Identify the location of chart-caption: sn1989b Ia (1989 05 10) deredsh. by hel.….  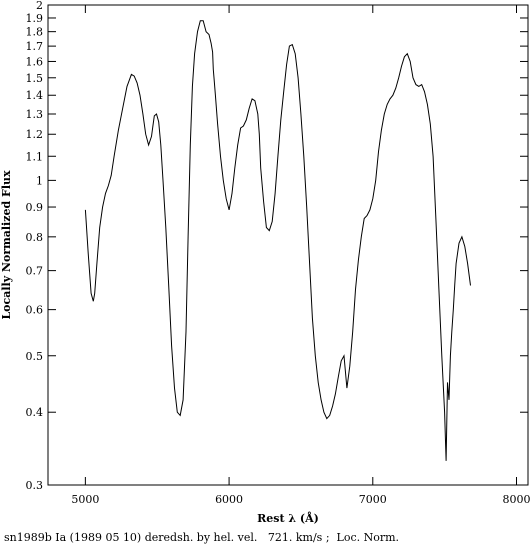
(201, 537).